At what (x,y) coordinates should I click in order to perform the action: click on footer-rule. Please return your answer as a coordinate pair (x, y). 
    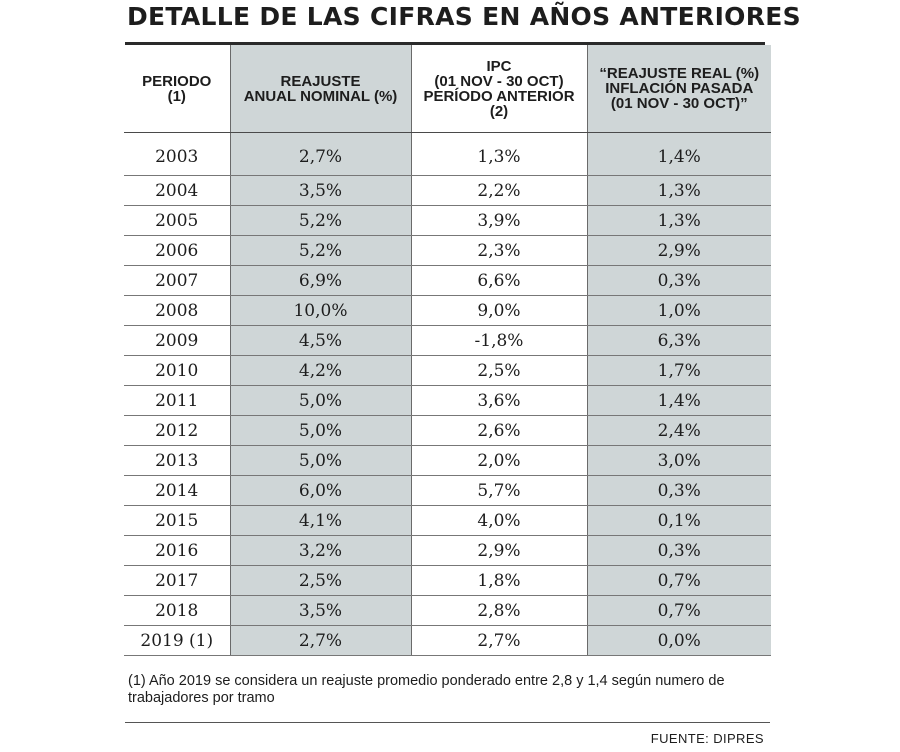
    Looking at the image, I should click on (447, 722).